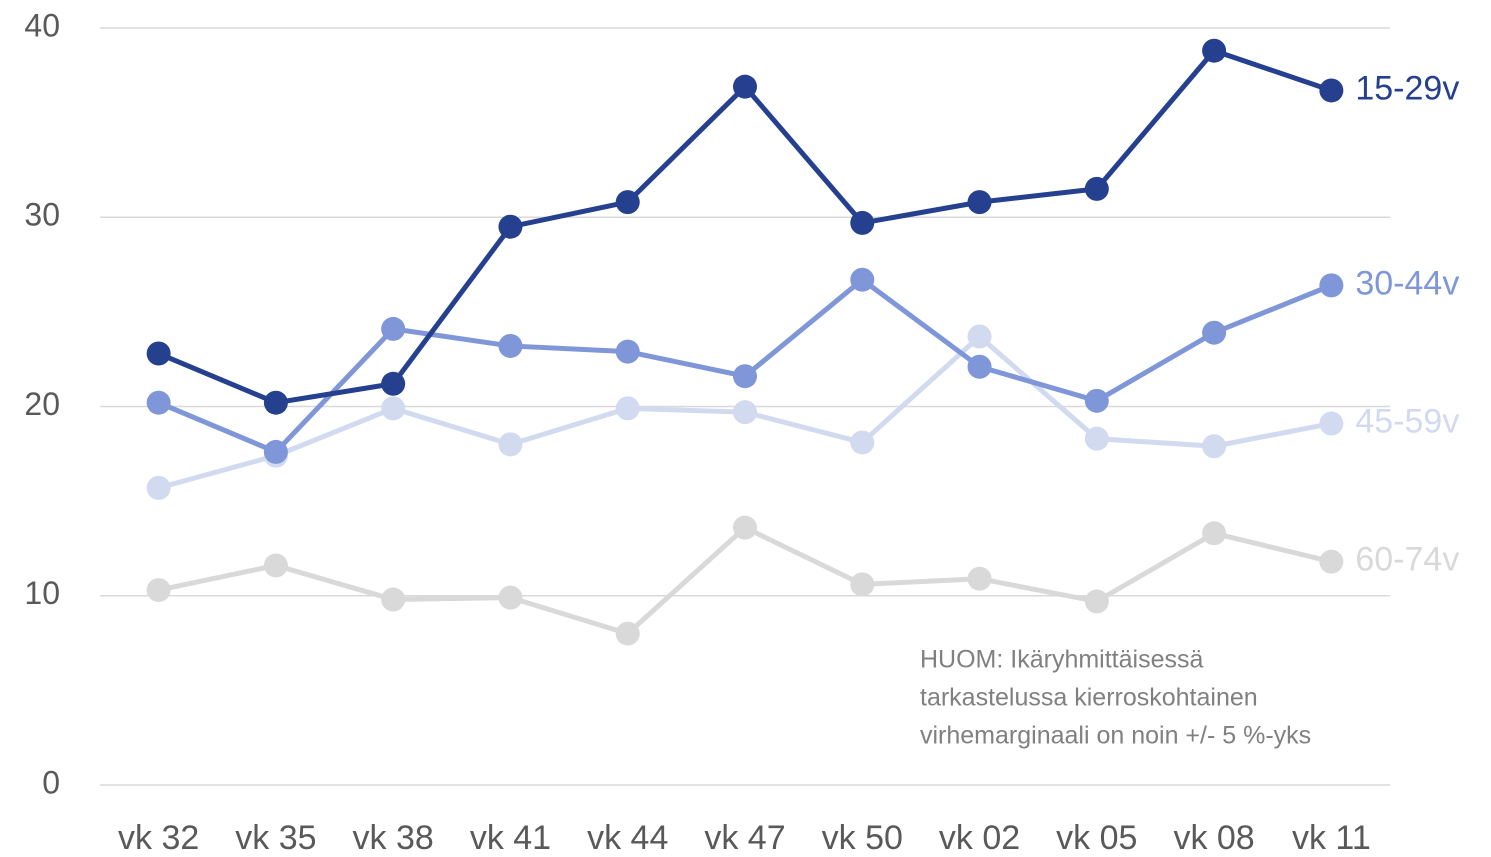 Image resolution: width=1491 pixels, height=857 pixels. What do you see at coordinates (158, 838) in the screenshot?
I see `x-tick-label: vk 32` at bounding box center [158, 838].